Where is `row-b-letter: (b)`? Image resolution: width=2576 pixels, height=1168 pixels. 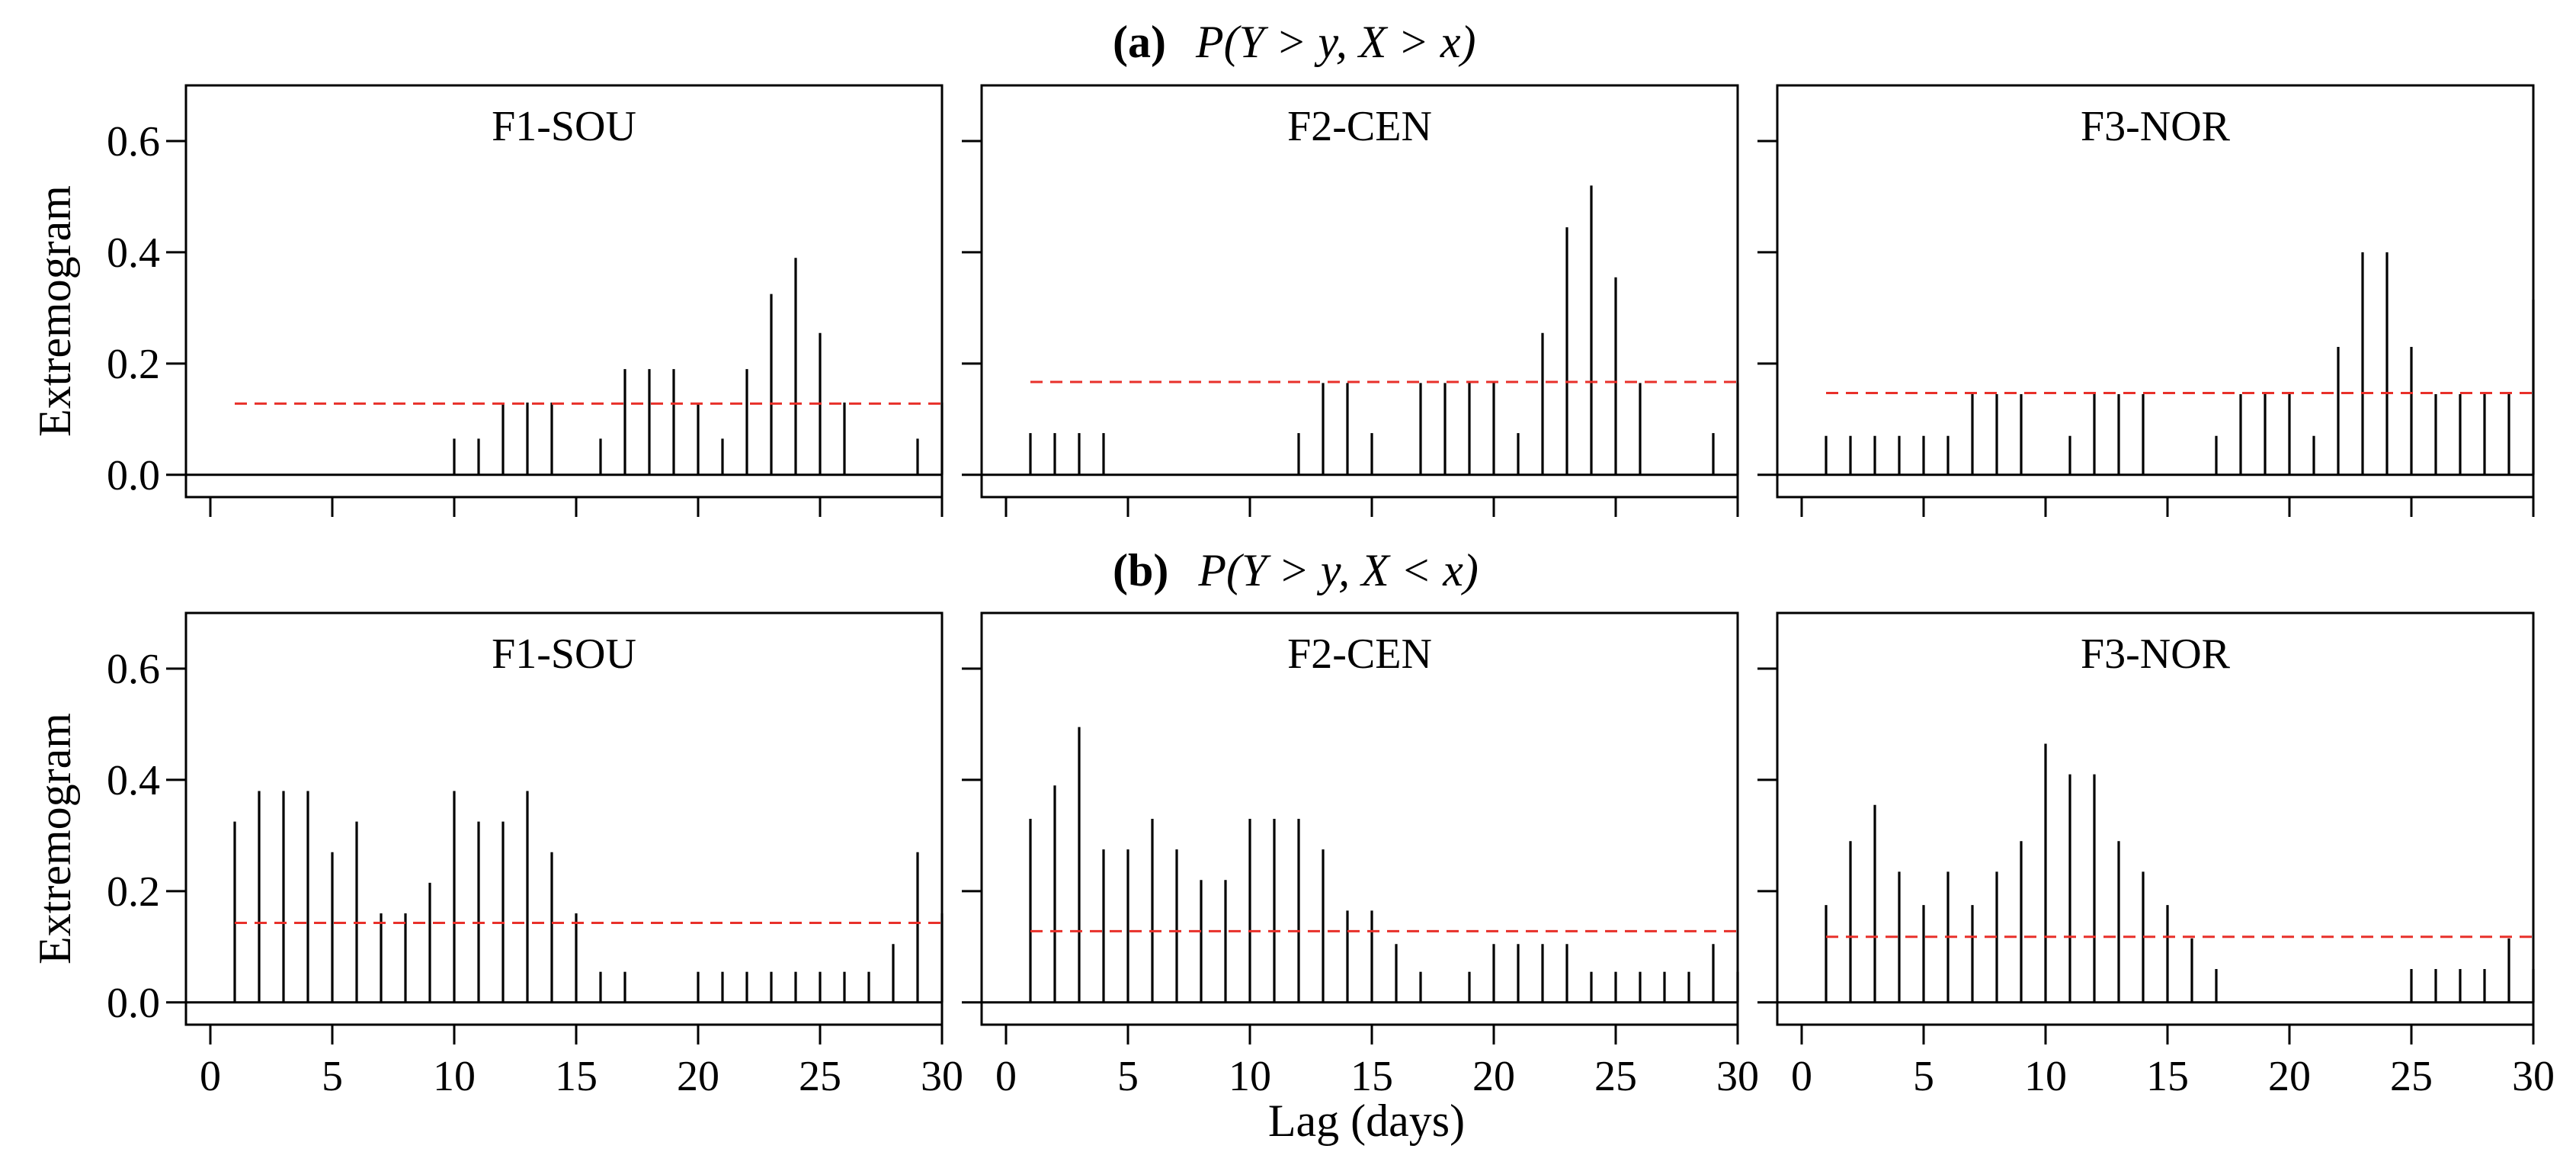 row-b-letter: (b) is located at coordinates (1140, 570).